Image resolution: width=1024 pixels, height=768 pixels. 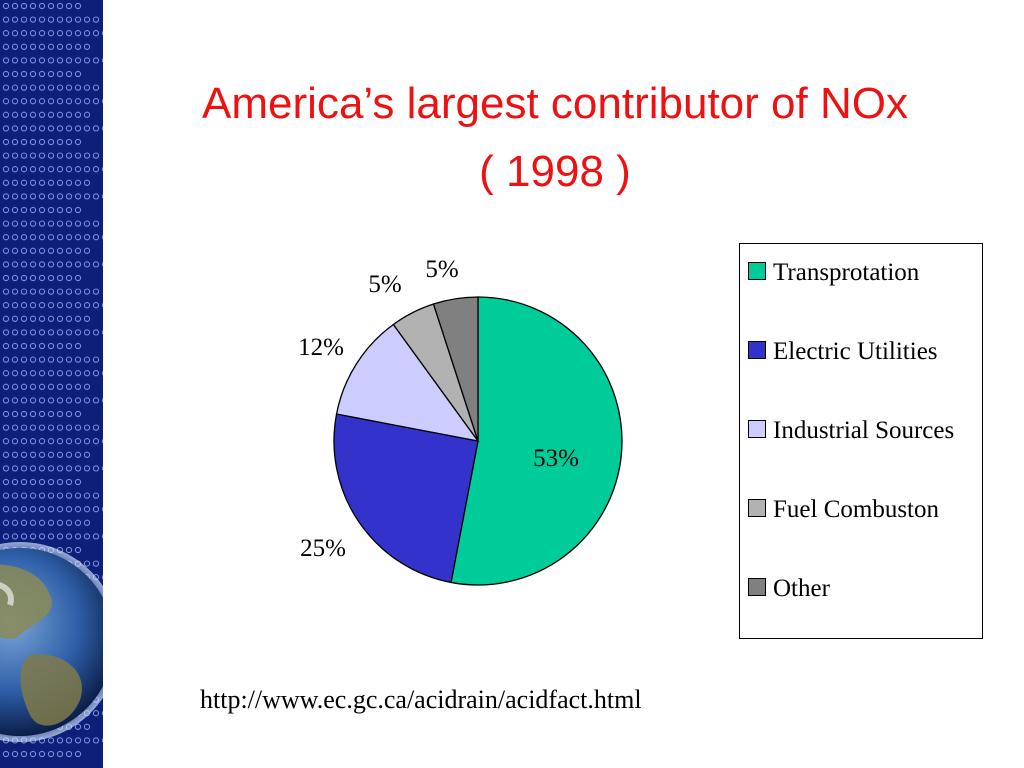 I want to click on pie-data-label: 12%, so click(x=321, y=347).